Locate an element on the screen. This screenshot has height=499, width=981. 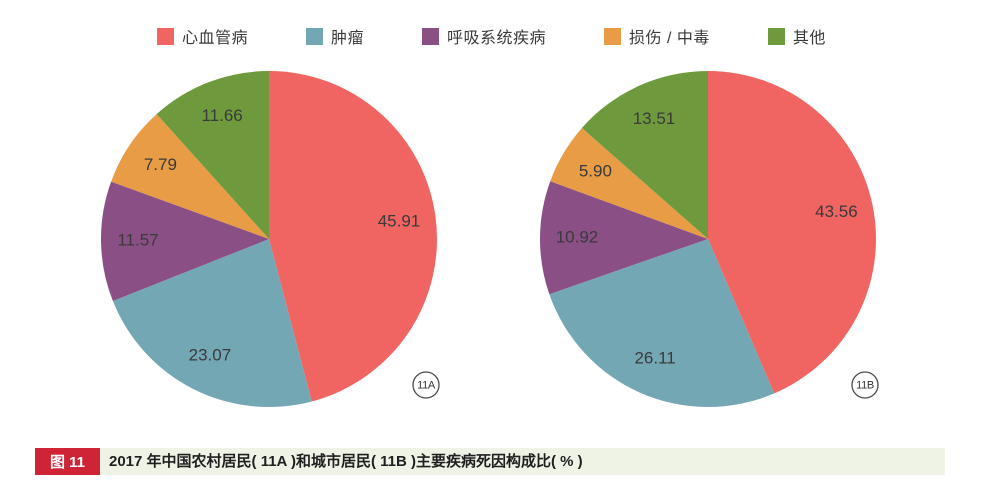
legend-label: 其他 is located at coordinates (809, 38).